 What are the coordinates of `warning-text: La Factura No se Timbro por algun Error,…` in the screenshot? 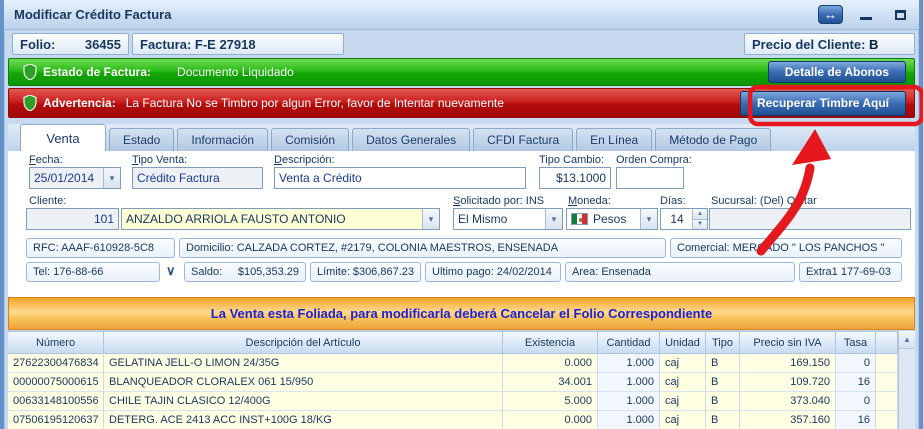 It's located at (314, 103).